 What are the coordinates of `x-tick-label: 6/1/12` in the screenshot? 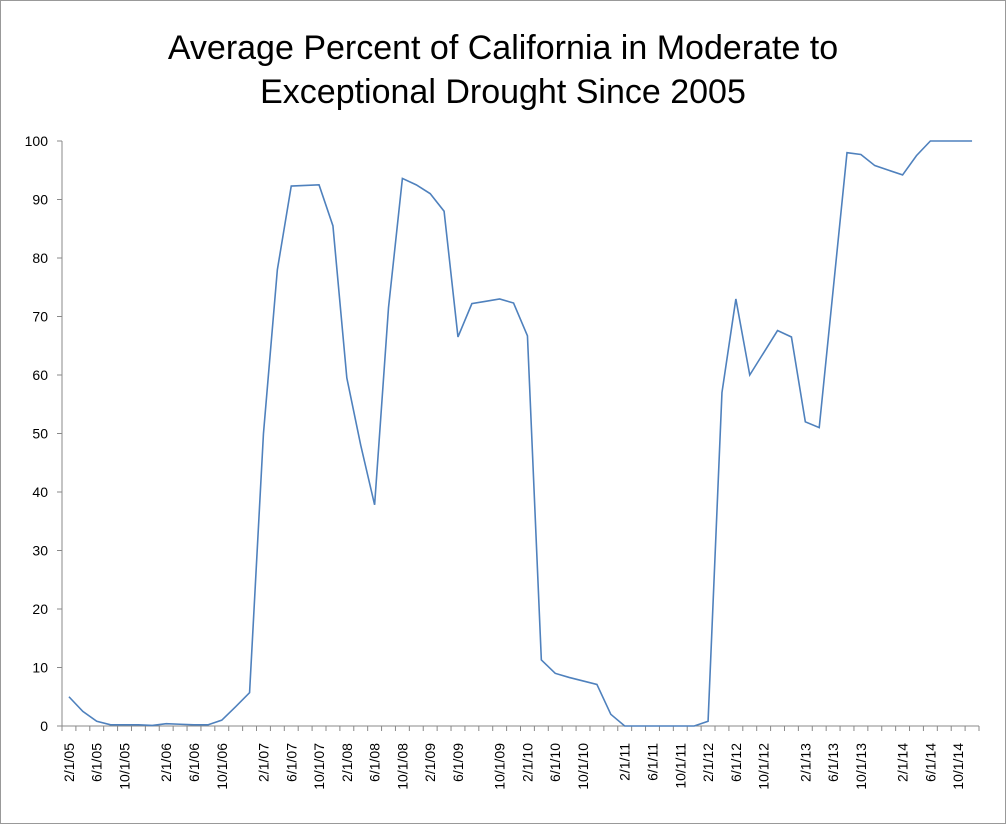 It's located at (736, 762).